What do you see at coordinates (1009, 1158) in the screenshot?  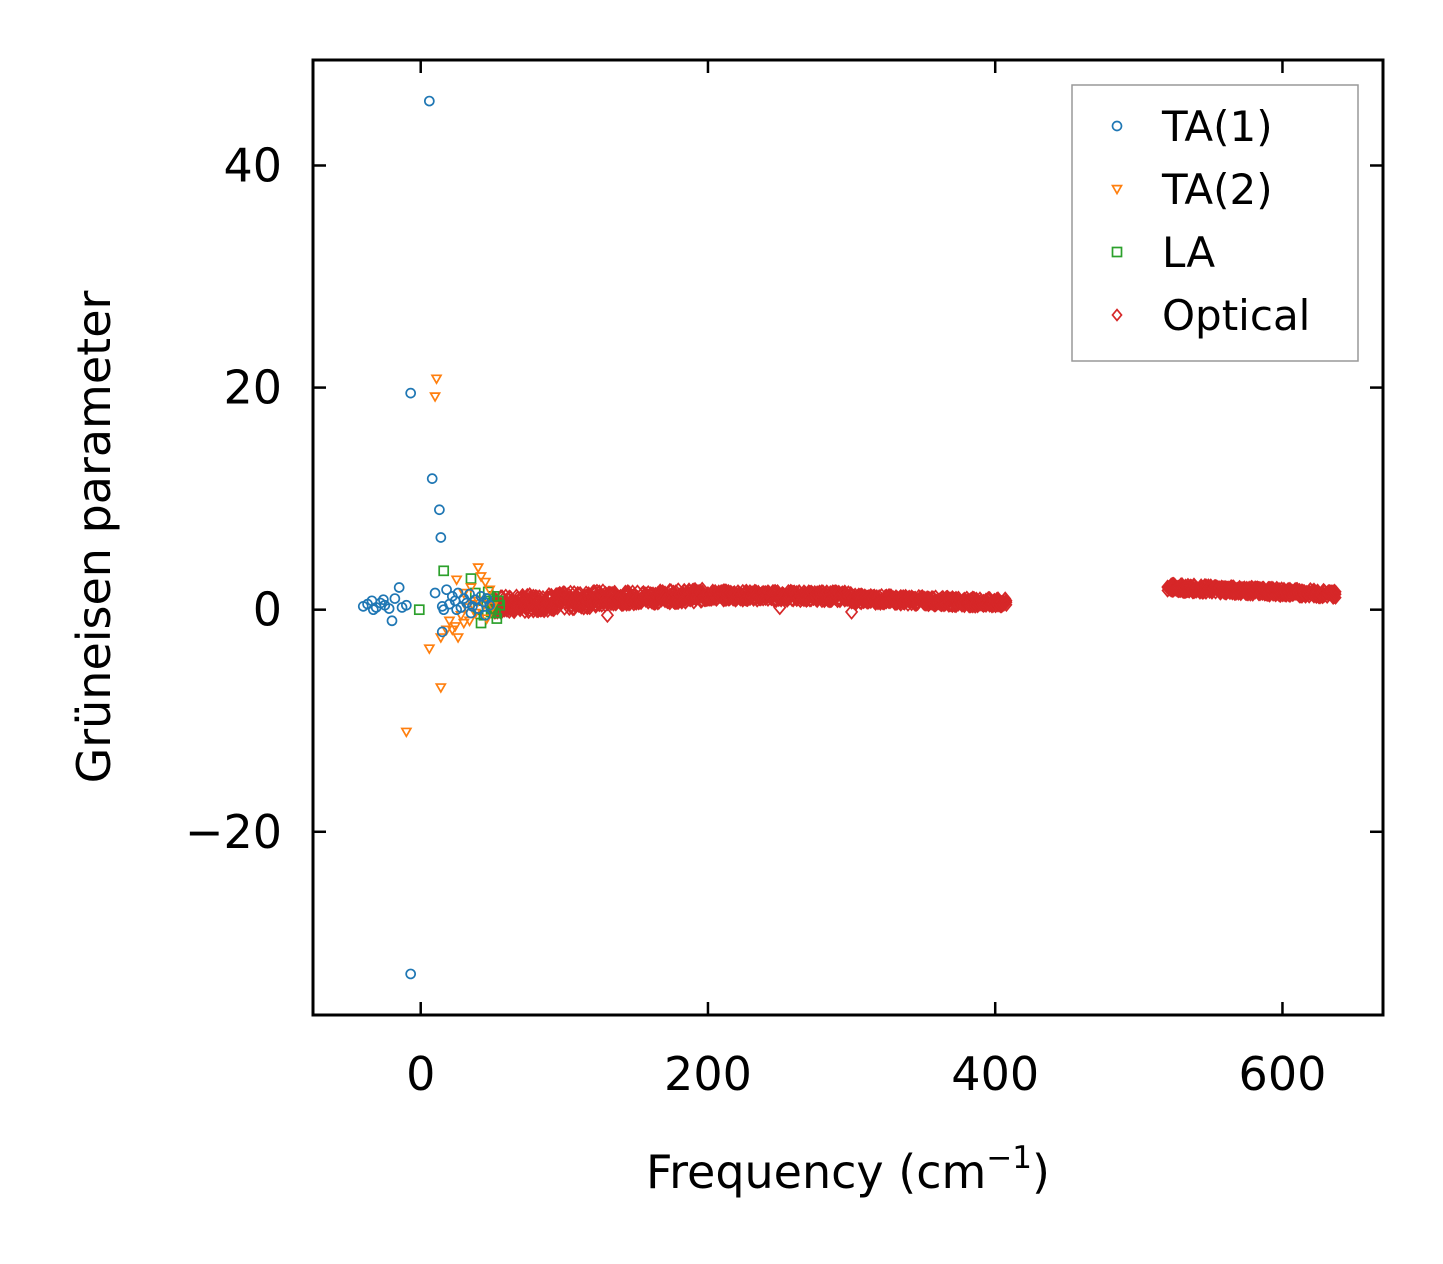 I see `x-axis-title-superscript: −1` at bounding box center [1009, 1158].